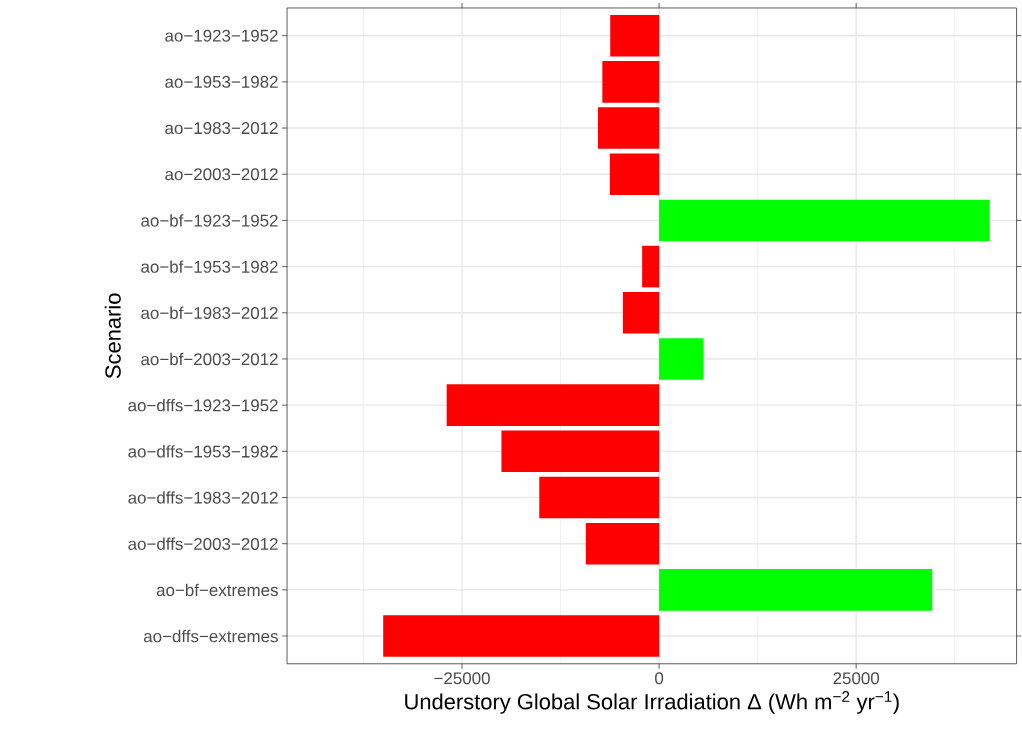 The width and height of the screenshot is (1022, 746). I want to click on y-tick-label: ao−1983−2012, so click(221, 127).